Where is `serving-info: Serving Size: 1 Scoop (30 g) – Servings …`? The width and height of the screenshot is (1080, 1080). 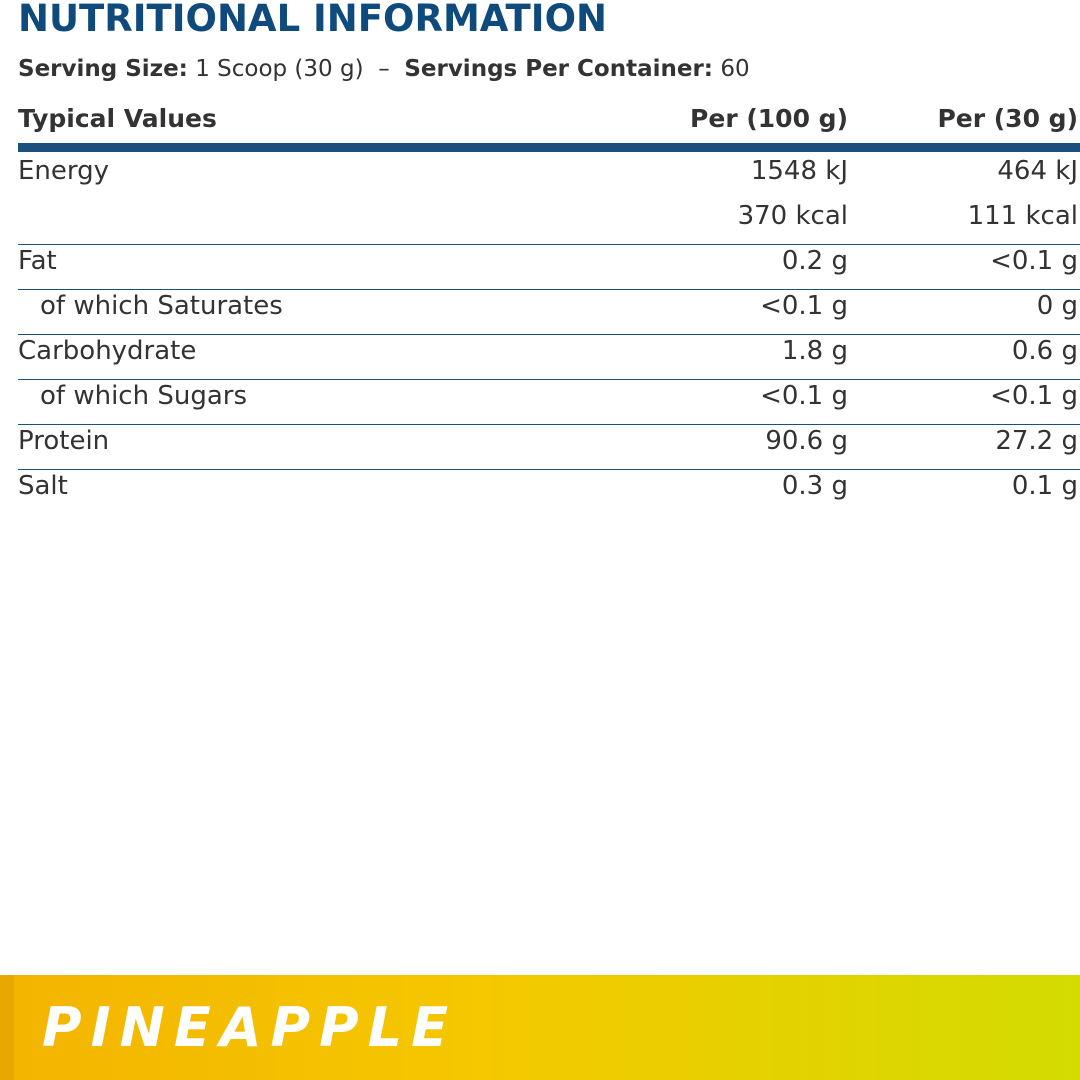 serving-info: Serving Size: 1 Scoop (30 g) – Servings … is located at coordinates (384, 69).